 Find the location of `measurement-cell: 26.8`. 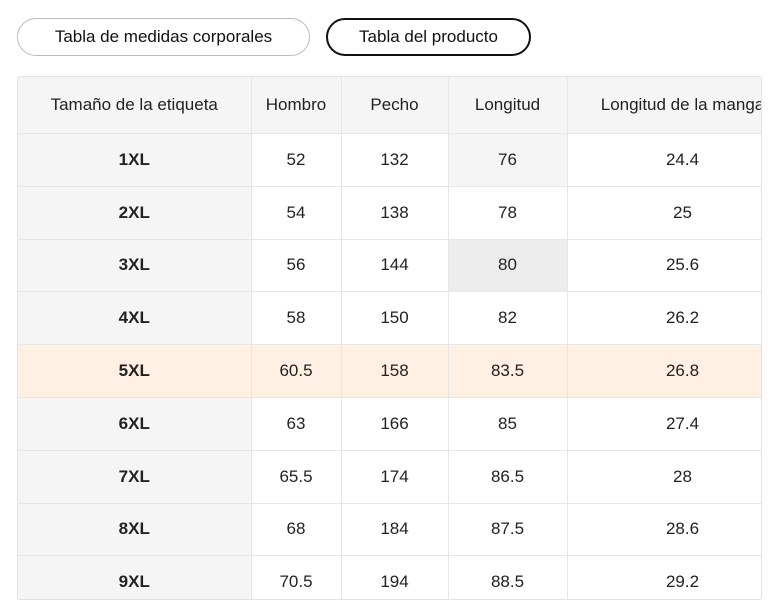

measurement-cell: 26.8 is located at coordinates (664, 371).